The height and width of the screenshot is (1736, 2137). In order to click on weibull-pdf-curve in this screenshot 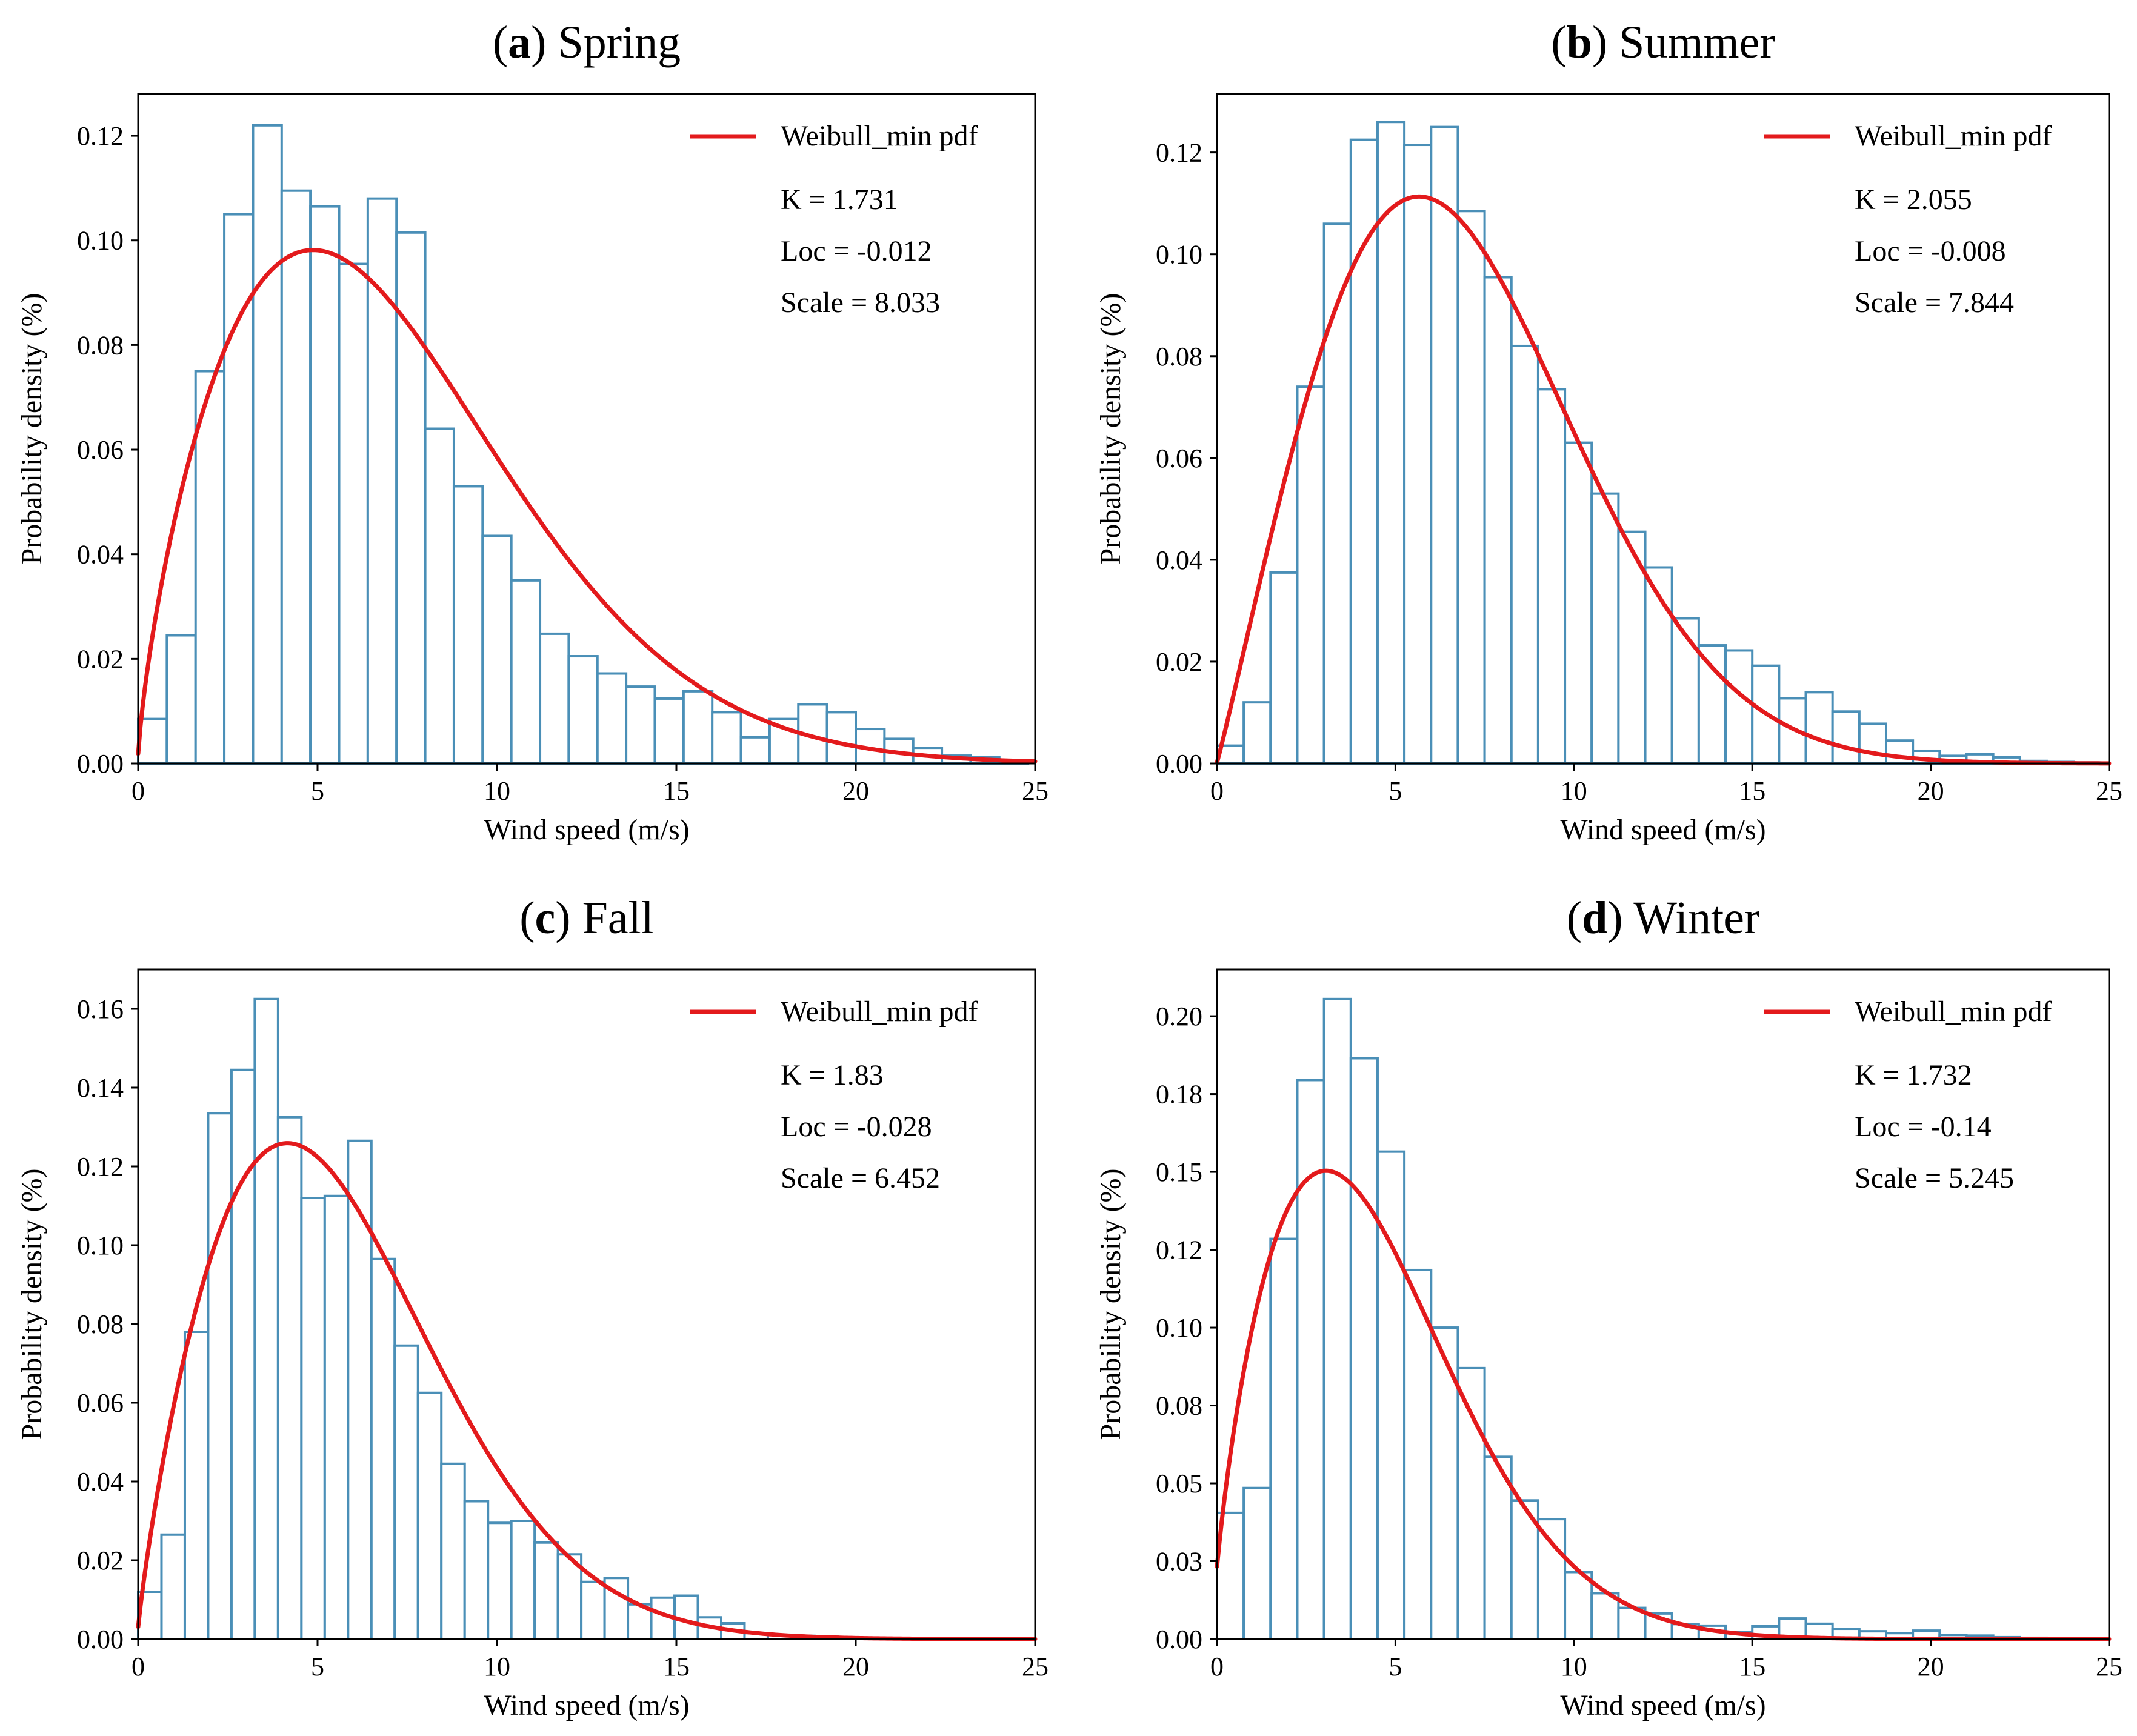, I will do `click(1663, 480)`.